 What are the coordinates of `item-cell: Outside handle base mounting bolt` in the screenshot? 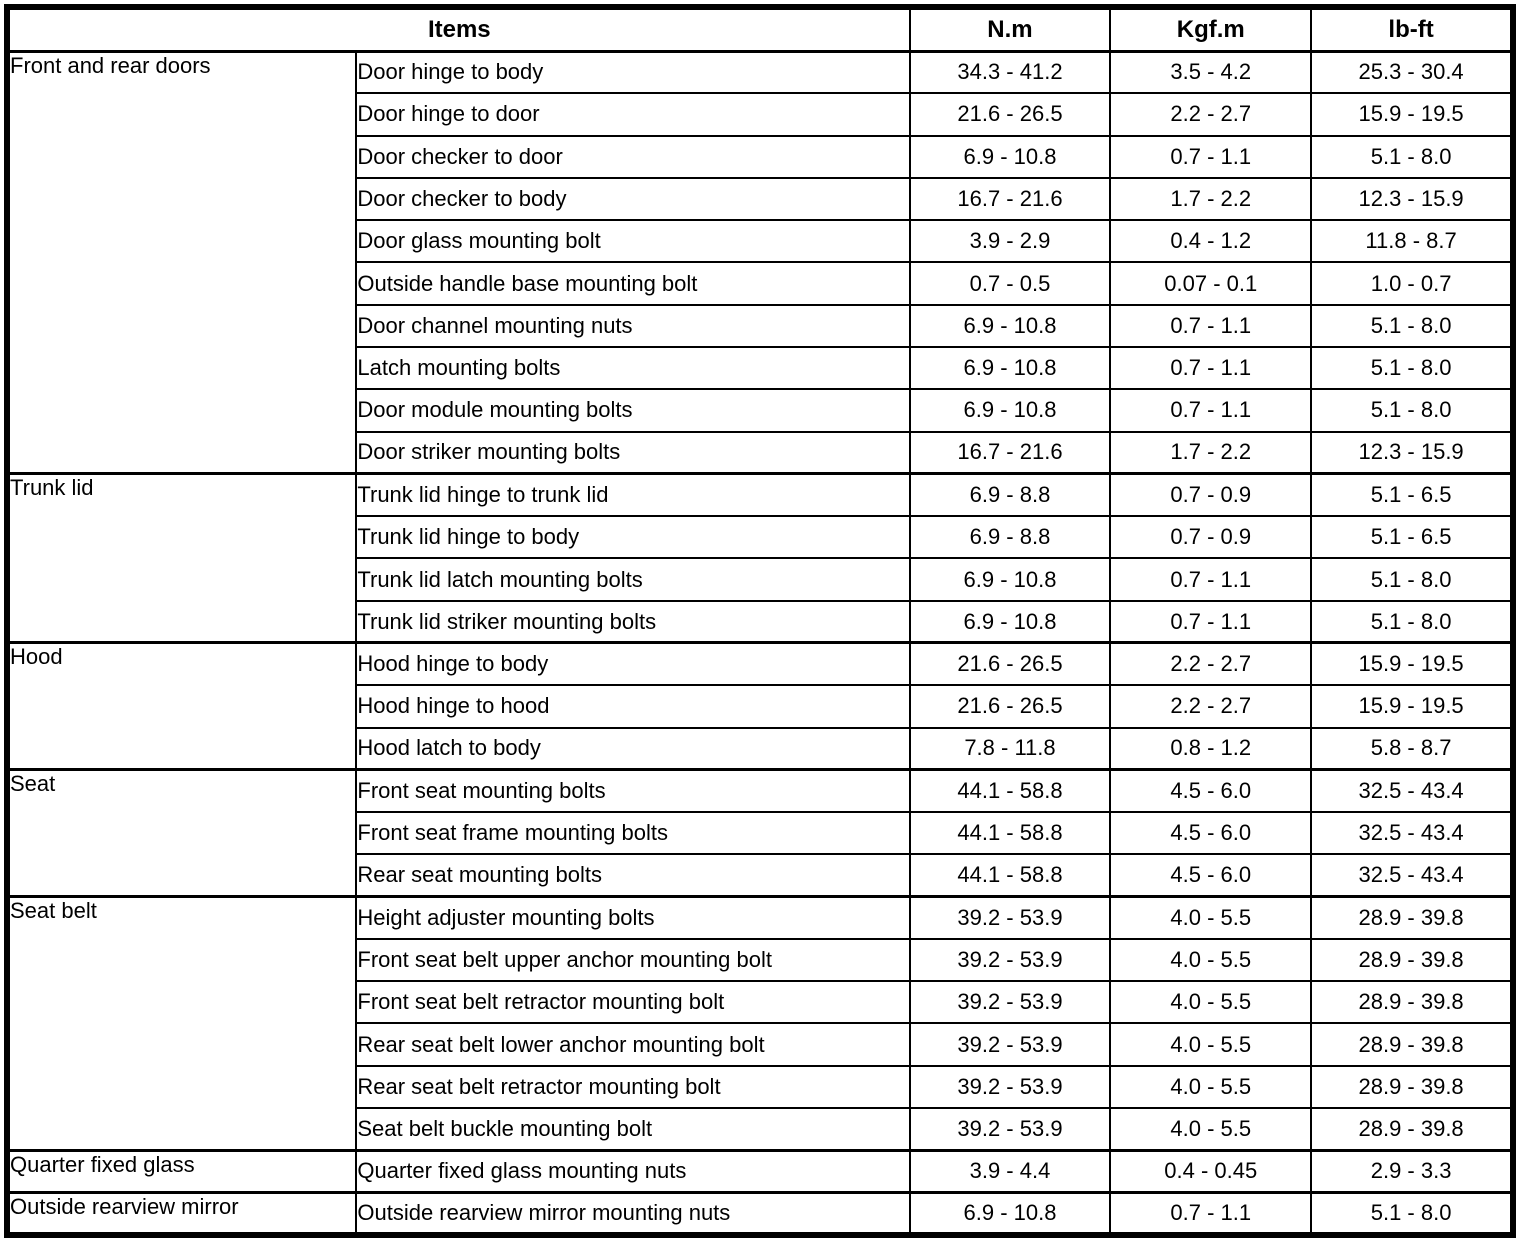 It's located at (633, 283).